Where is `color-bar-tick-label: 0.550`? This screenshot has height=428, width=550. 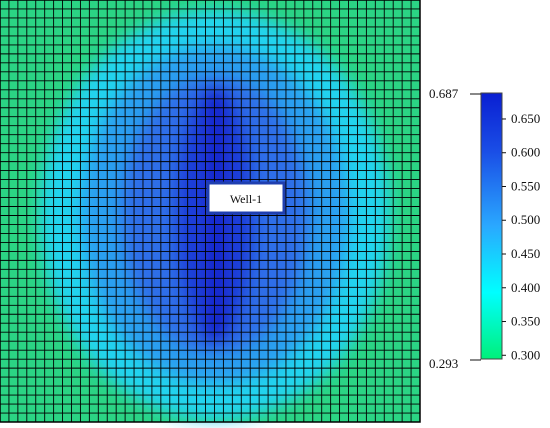
color-bar-tick-label: 0.550 is located at coordinates (525, 185).